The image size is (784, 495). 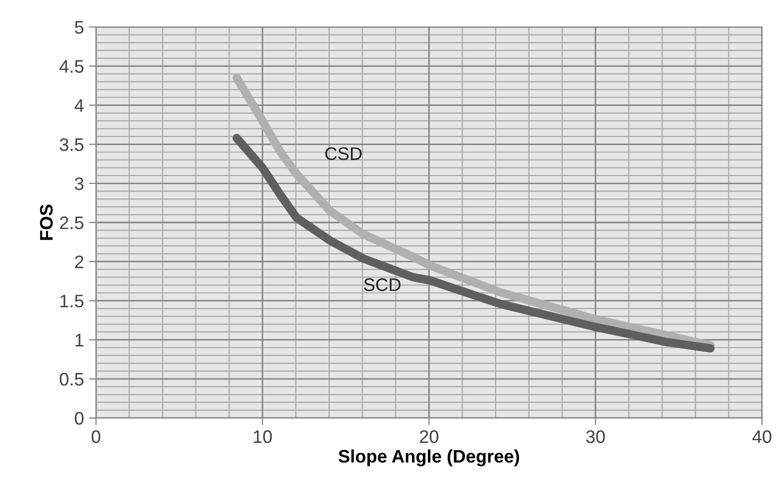 I want to click on y-tick-label: 4, so click(x=79, y=105).